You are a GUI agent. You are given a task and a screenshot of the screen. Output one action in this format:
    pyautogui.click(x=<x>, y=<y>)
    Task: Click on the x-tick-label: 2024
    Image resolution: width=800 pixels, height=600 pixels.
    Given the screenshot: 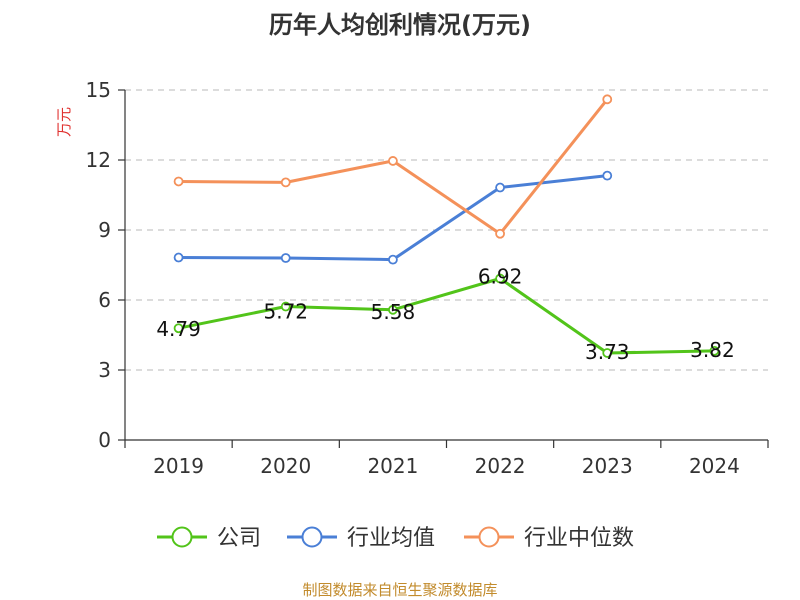 What is the action you would take?
    pyautogui.click(x=714, y=466)
    